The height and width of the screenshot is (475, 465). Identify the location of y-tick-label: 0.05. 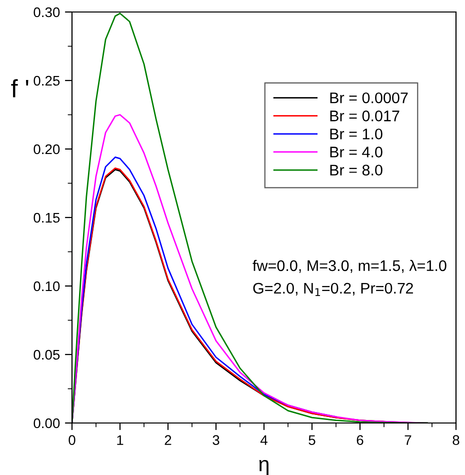
(47, 355).